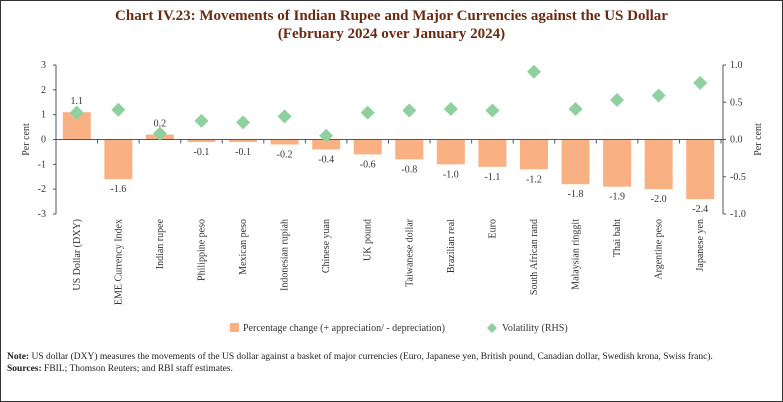 Image resolution: width=783 pixels, height=402 pixels. What do you see at coordinates (24, 369) in the screenshot?
I see `sources-label: Sources:` at bounding box center [24, 369].